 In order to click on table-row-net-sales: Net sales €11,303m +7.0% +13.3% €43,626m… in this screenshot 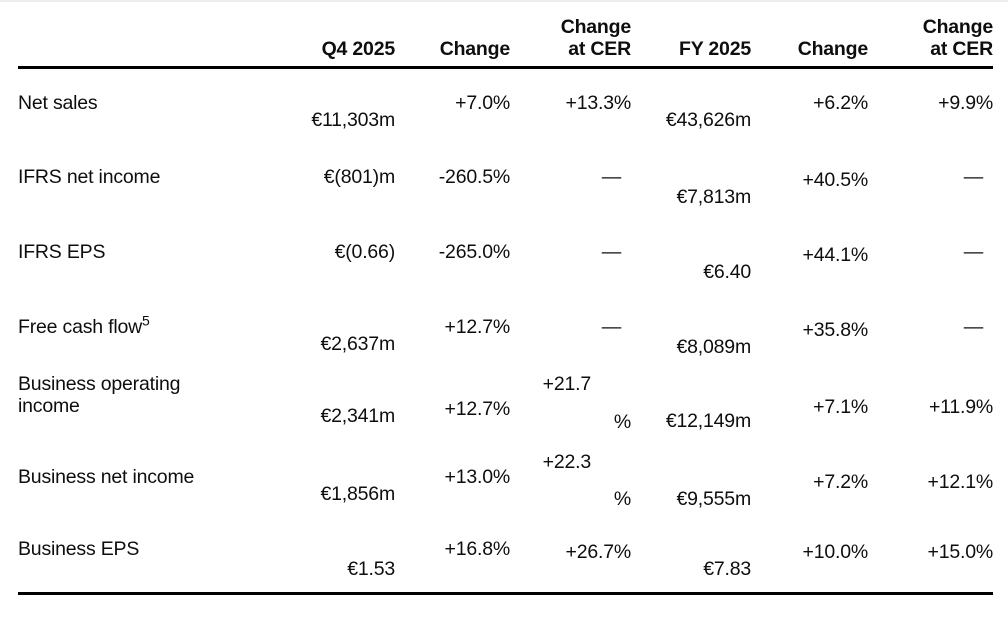, I will do `click(505, 106)`.